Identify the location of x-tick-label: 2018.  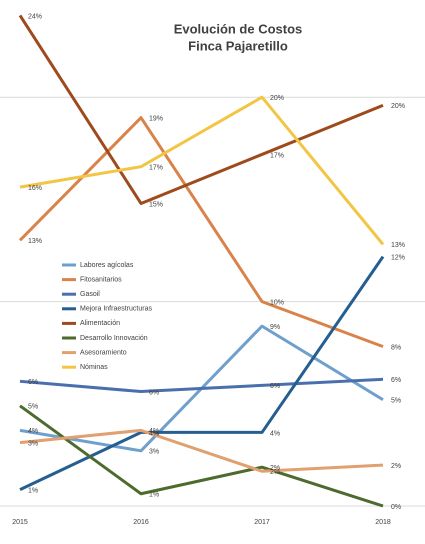
(383, 522).